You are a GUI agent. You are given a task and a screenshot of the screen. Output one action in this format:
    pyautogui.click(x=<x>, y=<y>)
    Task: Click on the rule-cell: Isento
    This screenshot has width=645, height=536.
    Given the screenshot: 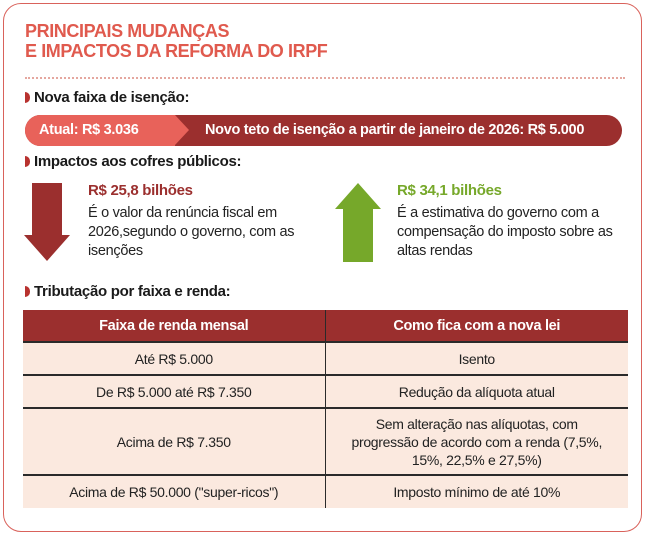 What is the action you would take?
    pyautogui.click(x=476, y=358)
    